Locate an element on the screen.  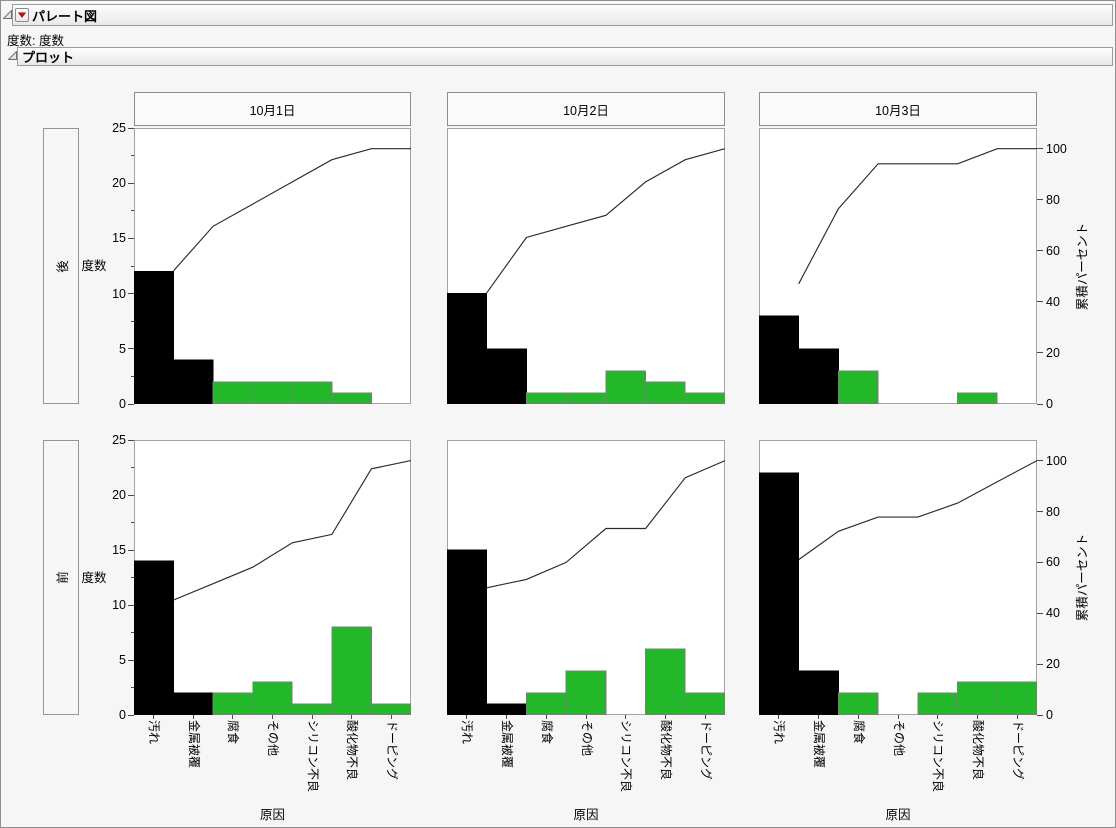
row-header-label: 前 is located at coordinates (62, 577).